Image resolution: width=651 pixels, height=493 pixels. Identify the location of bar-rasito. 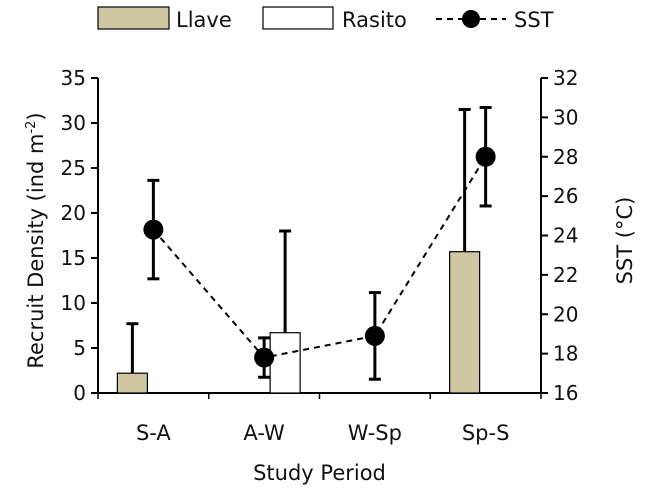
(285, 363).